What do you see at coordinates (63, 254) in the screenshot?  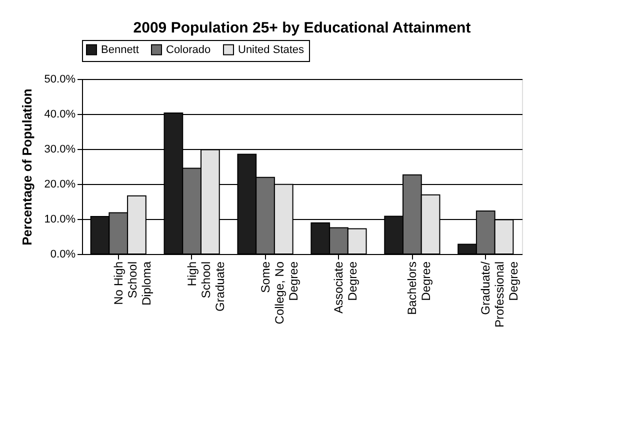 I see `y-tick-label: 0.0%` at bounding box center [63, 254].